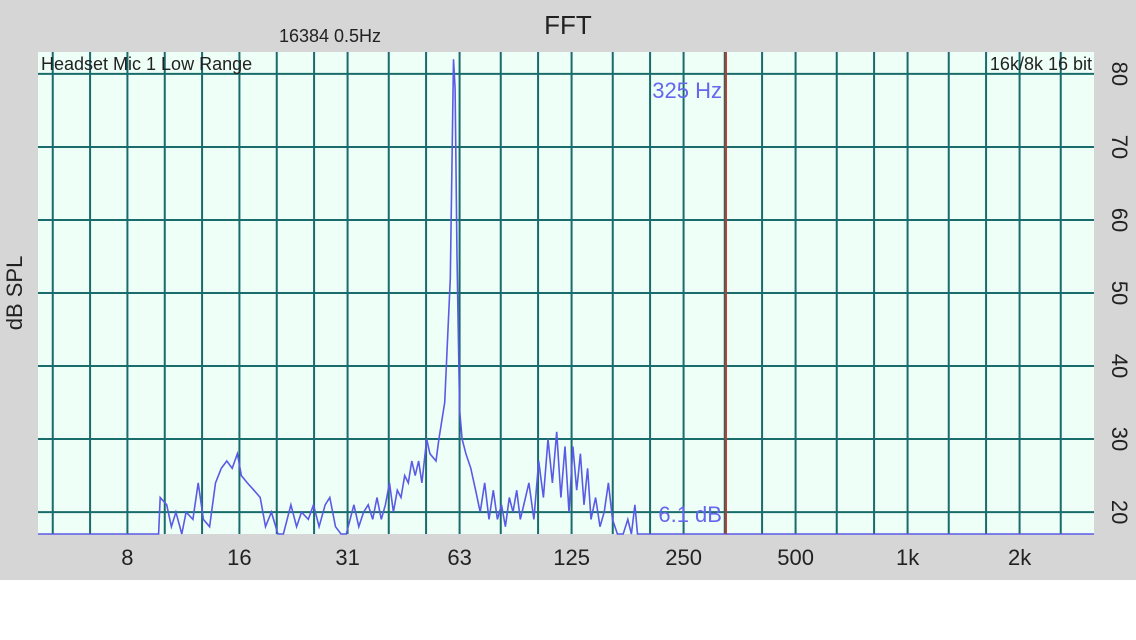 The height and width of the screenshot is (640, 1136). Describe the element at coordinates (1119, 366) in the screenshot. I see `y-tick-label: 40` at that location.